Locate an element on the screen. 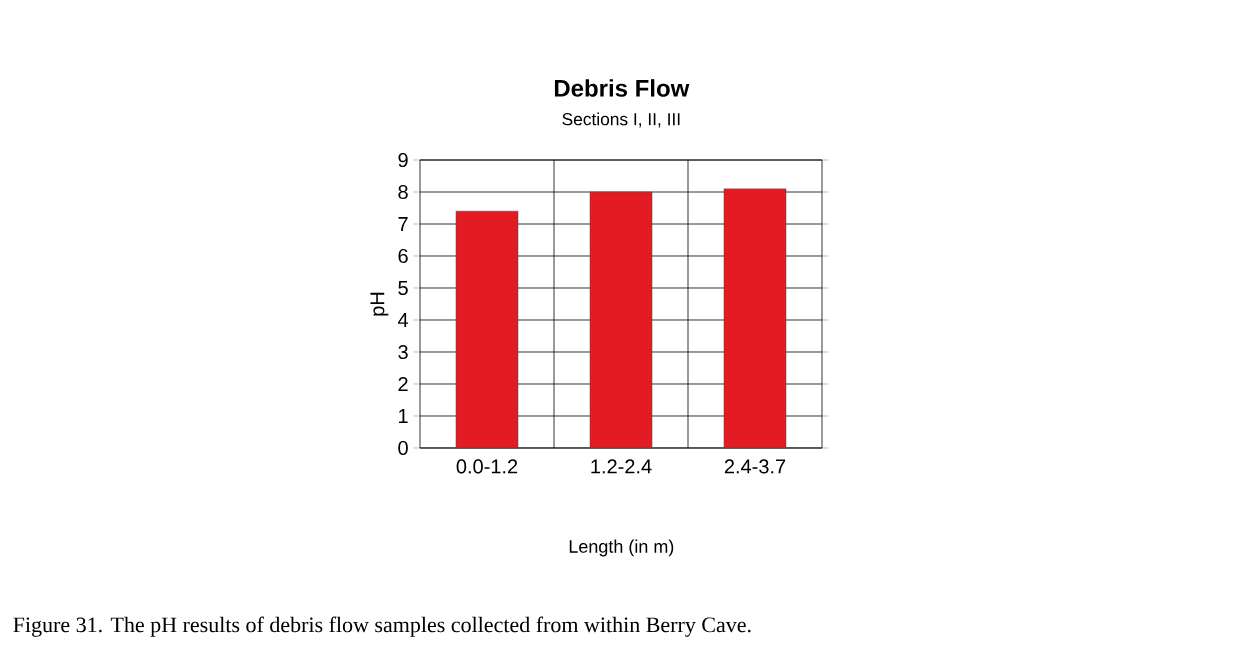 This screenshot has height=656, width=1237. y-tick-label: 4 is located at coordinates (403, 320).